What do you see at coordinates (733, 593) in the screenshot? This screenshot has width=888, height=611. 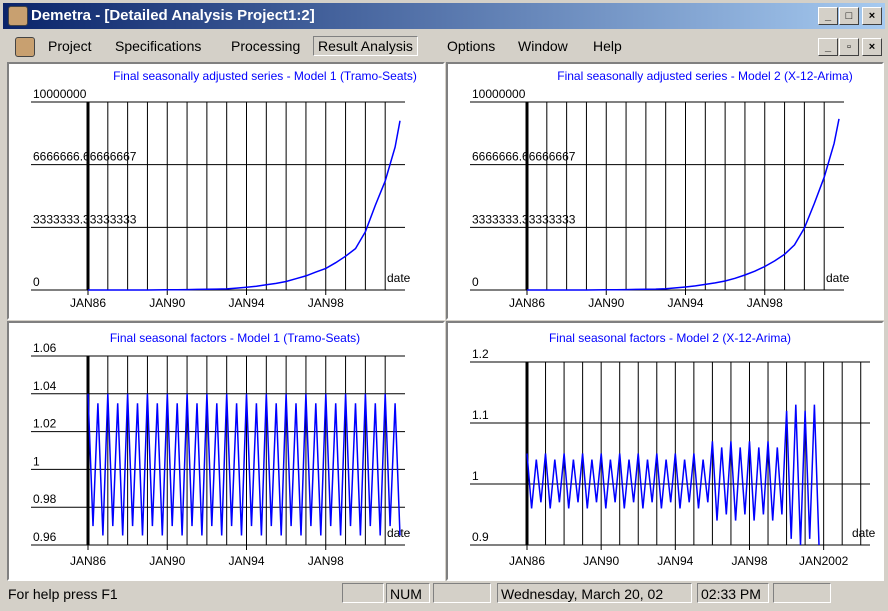 I see `status-time: 02:33 PM` at bounding box center [733, 593].